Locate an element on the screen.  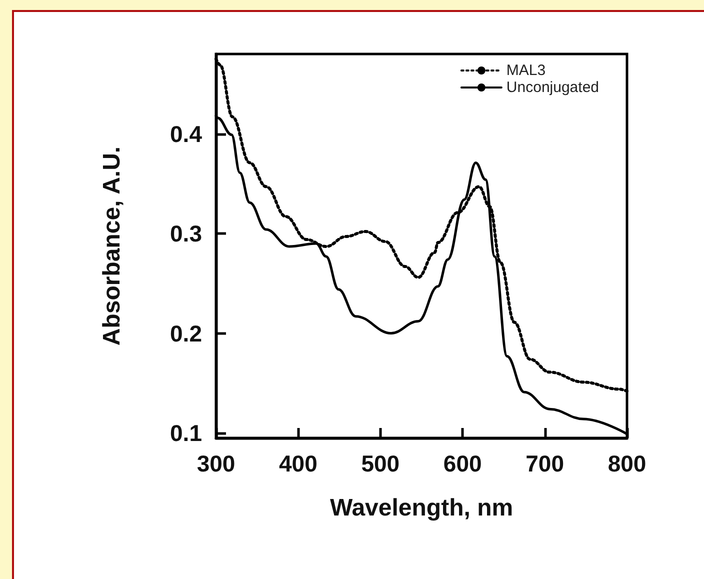
x-tick-label: 500 is located at coordinates (380, 463).